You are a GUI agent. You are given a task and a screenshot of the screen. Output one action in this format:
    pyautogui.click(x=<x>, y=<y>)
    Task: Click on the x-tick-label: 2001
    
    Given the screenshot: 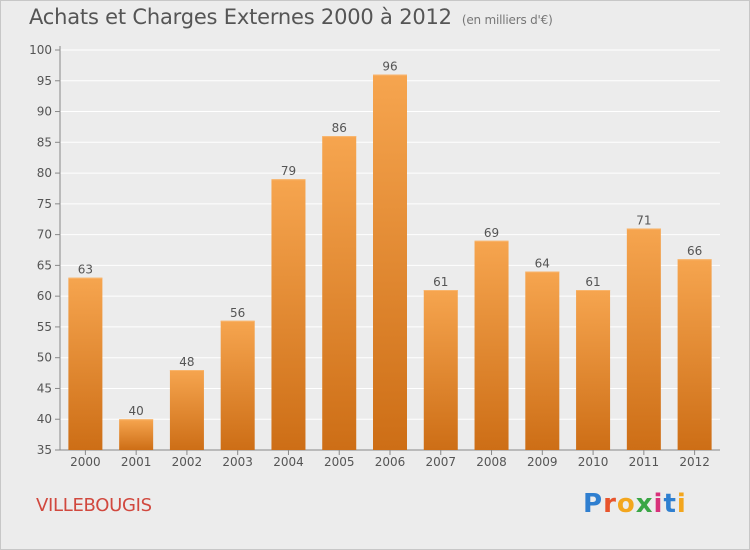 What is the action you would take?
    pyautogui.click(x=136, y=462)
    